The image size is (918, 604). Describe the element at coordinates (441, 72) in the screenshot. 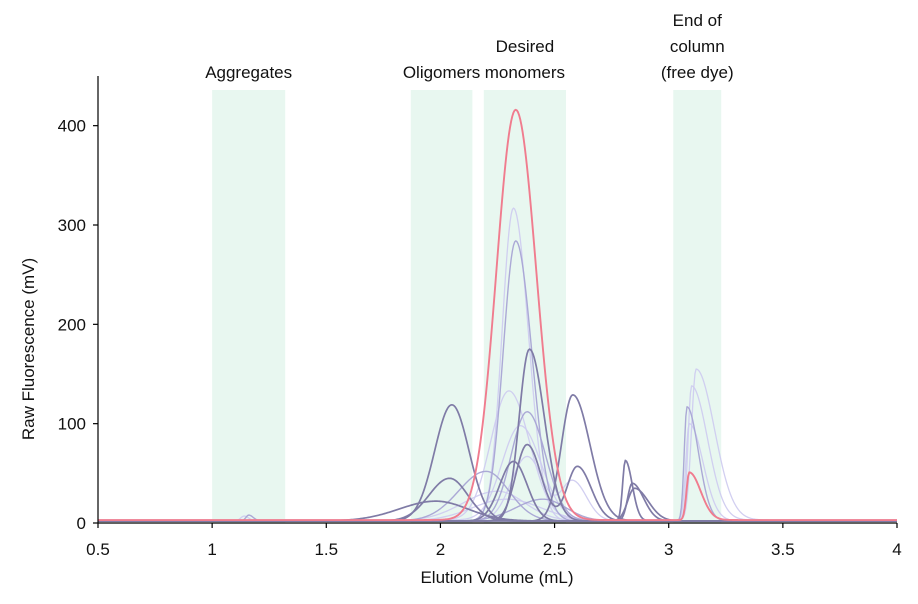

I see `region-label-1: Oligomers` at that location.